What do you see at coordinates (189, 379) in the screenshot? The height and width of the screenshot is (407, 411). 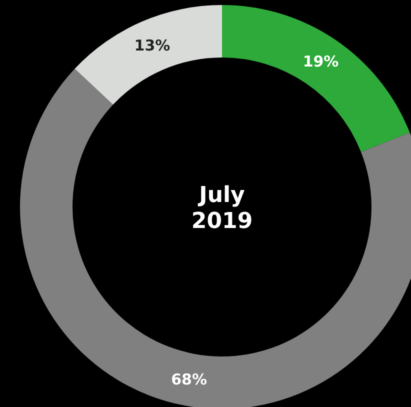 I see `data-label: 68%` at bounding box center [189, 379].